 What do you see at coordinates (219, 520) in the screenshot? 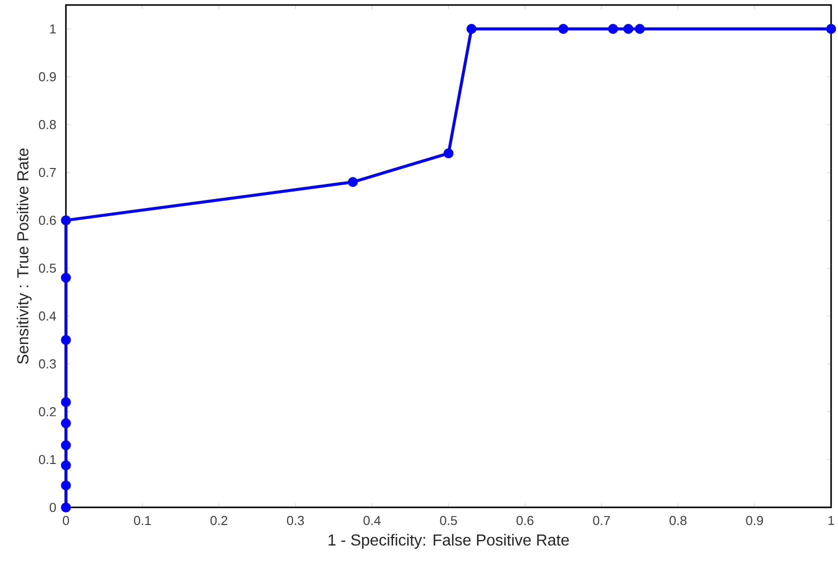
I see `x-tick-label: 0.2` at bounding box center [219, 520].